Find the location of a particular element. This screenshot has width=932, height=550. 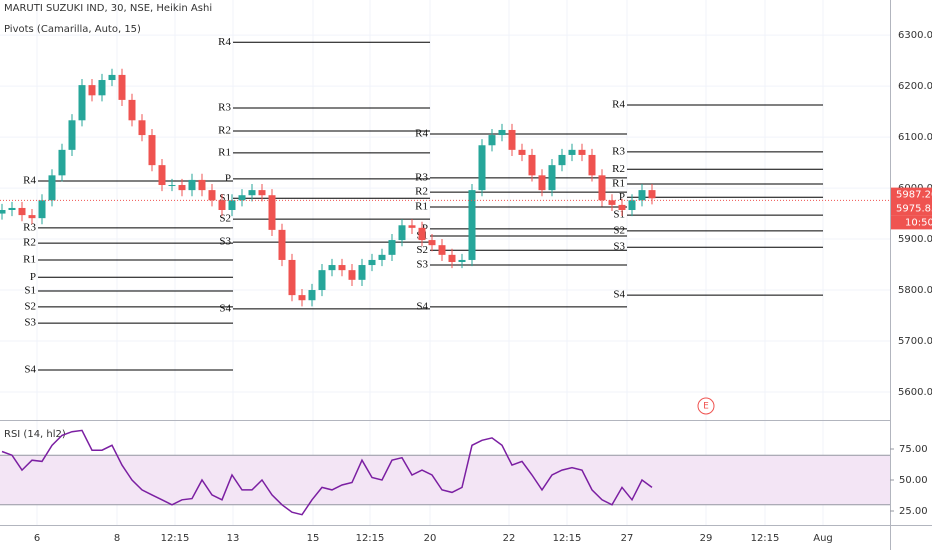

indicator-title: Pivots (Camarilla, Auto, 15) is located at coordinates (72, 29).